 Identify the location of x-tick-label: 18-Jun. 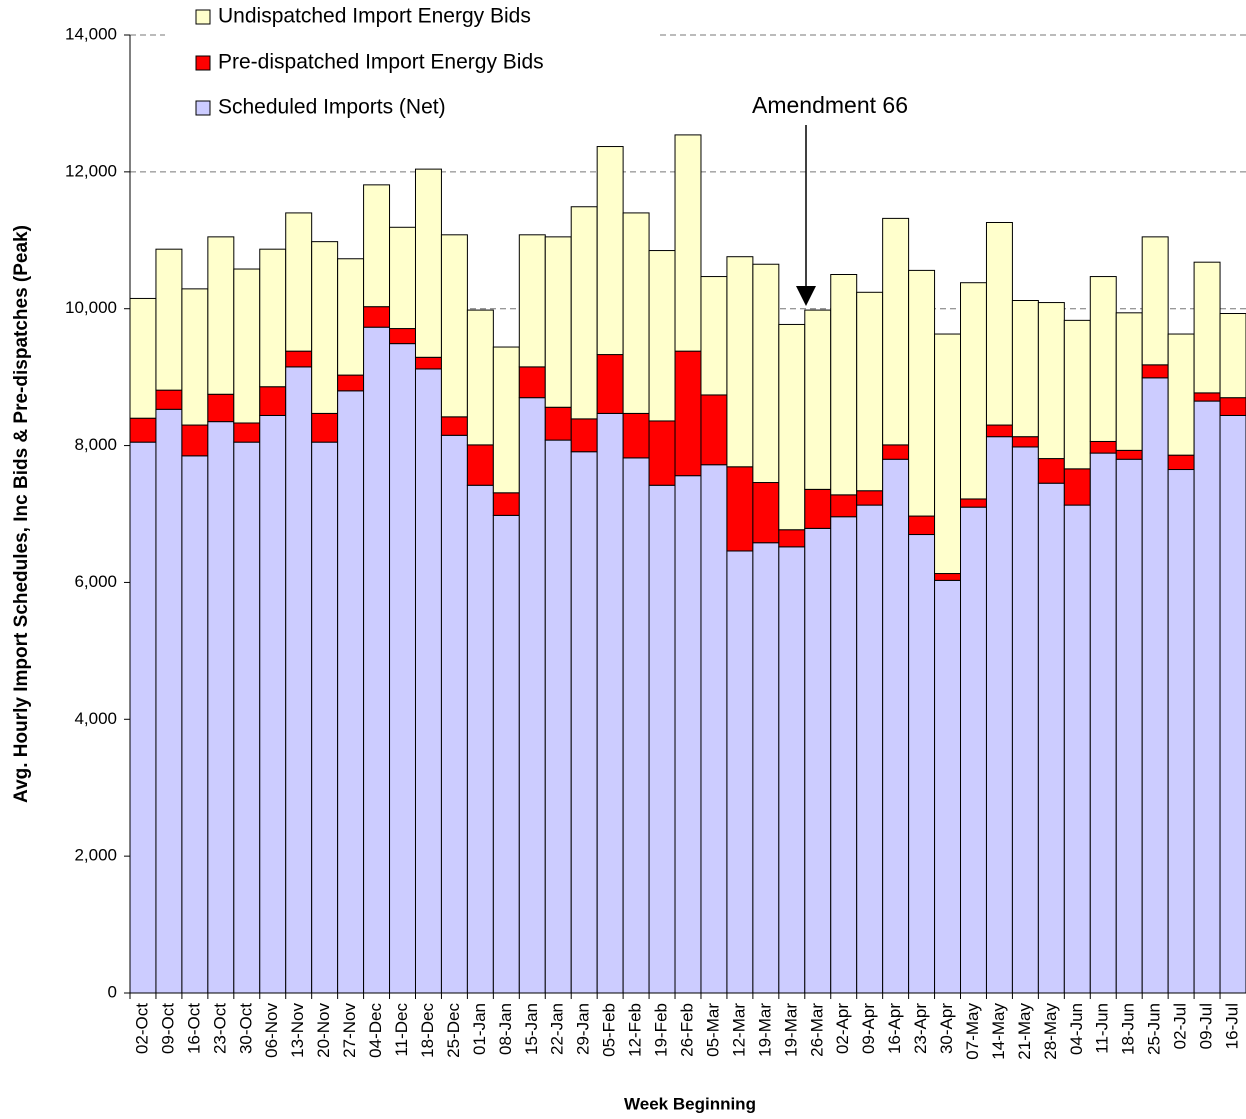
(1128, 1029).